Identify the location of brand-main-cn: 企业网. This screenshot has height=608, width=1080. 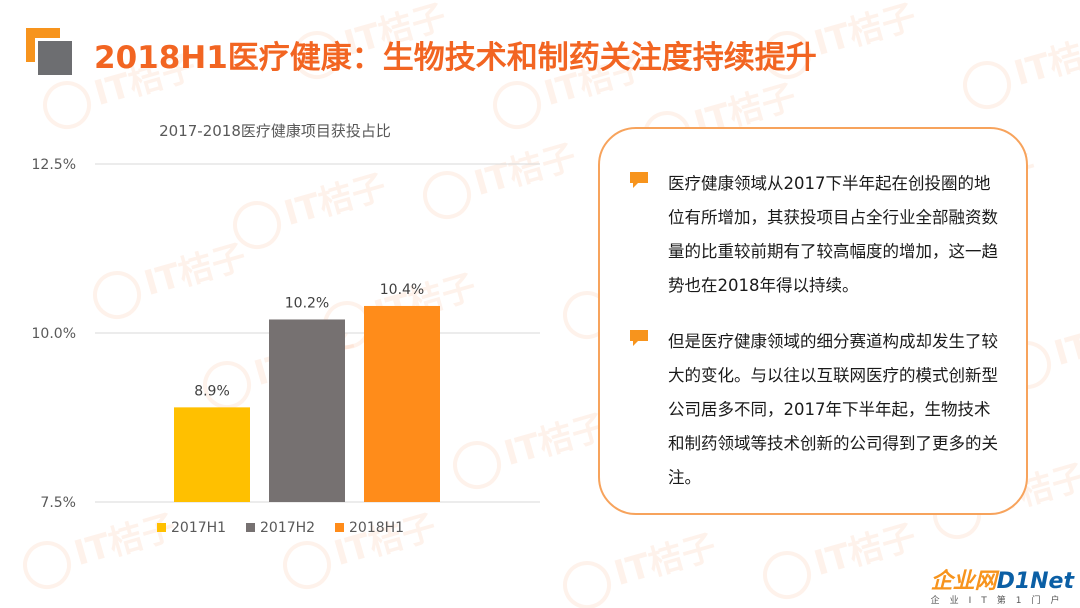
(963, 581).